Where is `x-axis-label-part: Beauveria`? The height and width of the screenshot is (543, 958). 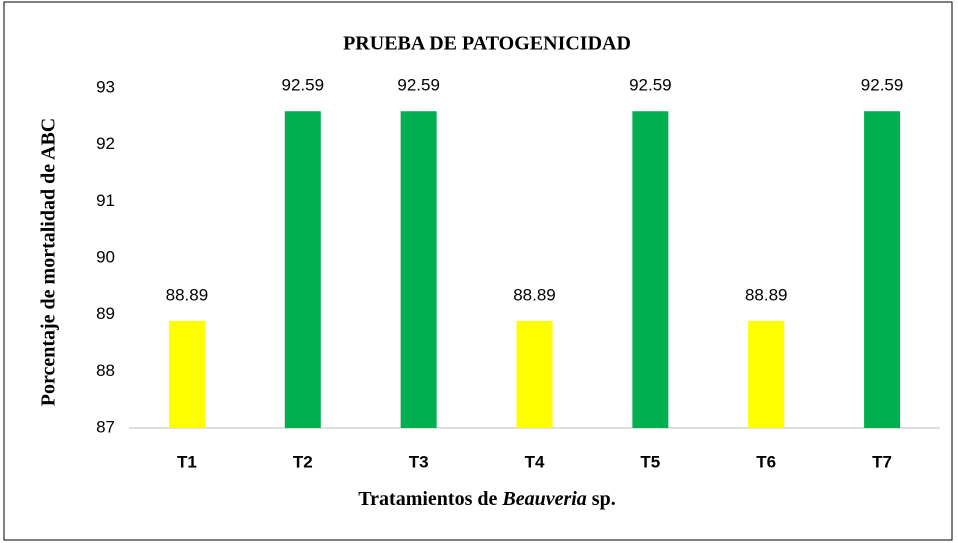
x-axis-label-part: Beauveria is located at coordinates (543, 499).